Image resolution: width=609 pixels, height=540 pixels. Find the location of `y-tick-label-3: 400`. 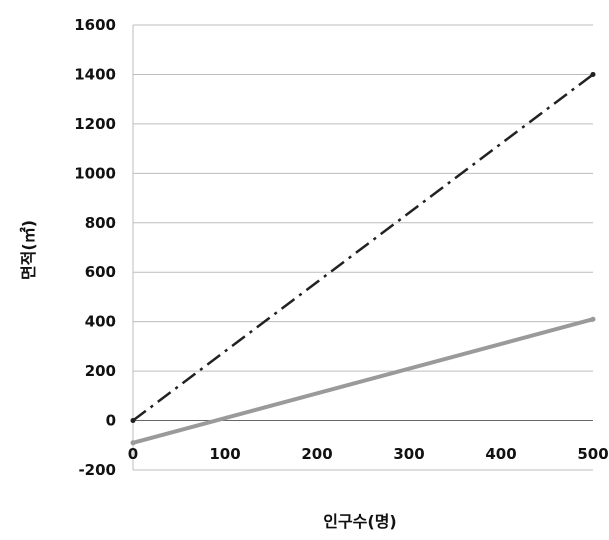

y-tick-label-3: 400 is located at coordinates (100, 322).